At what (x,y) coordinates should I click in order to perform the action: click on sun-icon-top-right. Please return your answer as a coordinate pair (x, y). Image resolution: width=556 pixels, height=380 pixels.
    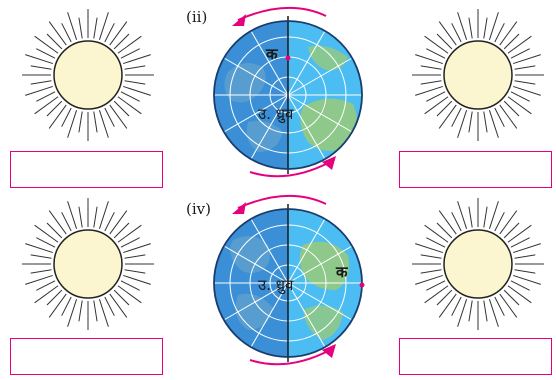
    Looking at the image, I should click on (478, 75).